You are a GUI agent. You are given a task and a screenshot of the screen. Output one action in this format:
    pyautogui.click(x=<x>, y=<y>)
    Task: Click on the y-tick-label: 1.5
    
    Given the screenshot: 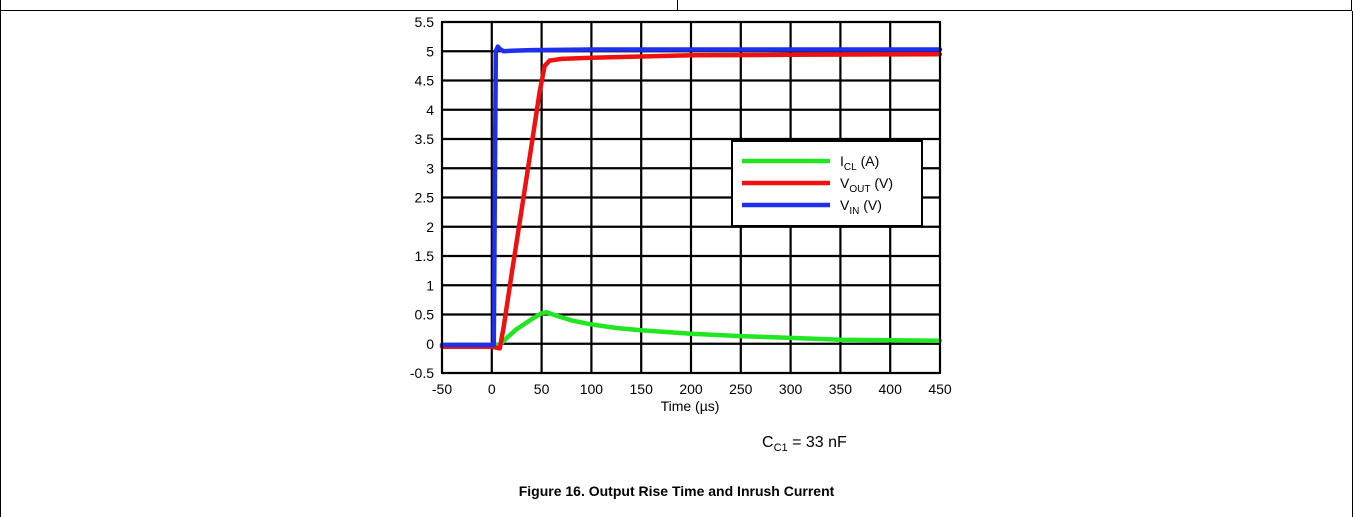 What is the action you would take?
    pyautogui.click(x=425, y=256)
    